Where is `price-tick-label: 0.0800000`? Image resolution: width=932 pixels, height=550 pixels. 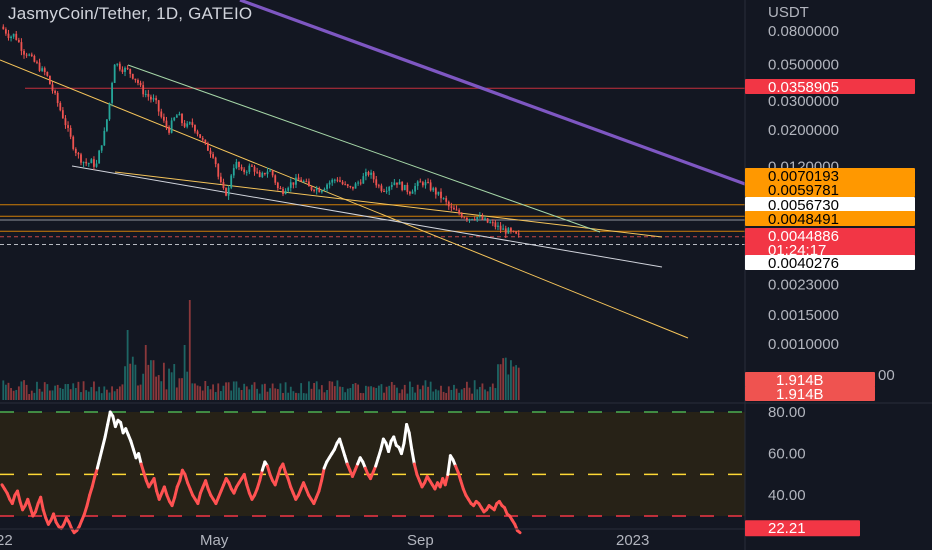
price-tick-label: 0.0800000 is located at coordinates (803, 31).